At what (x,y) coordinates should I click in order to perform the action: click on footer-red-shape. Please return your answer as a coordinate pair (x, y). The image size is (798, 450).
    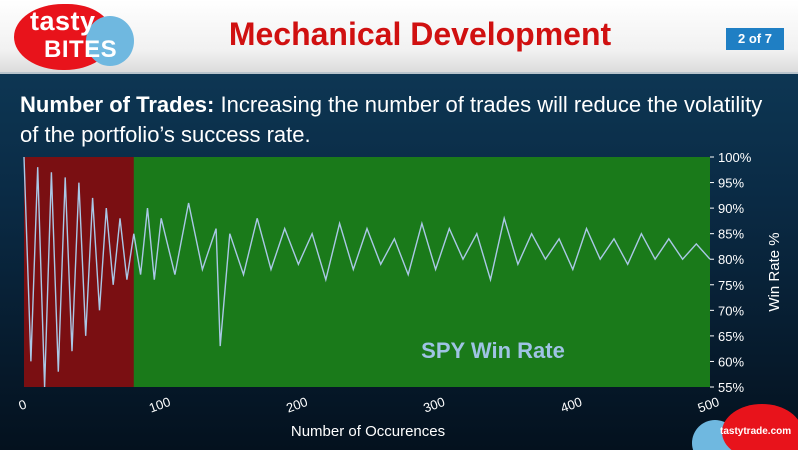
    Looking at the image, I should click on (760, 427).